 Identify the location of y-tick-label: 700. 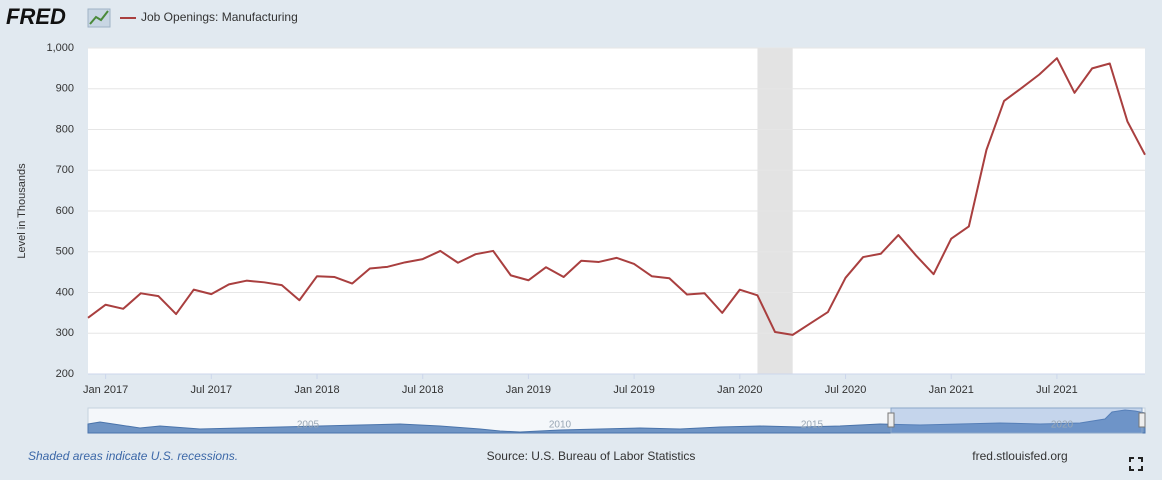
(65, 170).